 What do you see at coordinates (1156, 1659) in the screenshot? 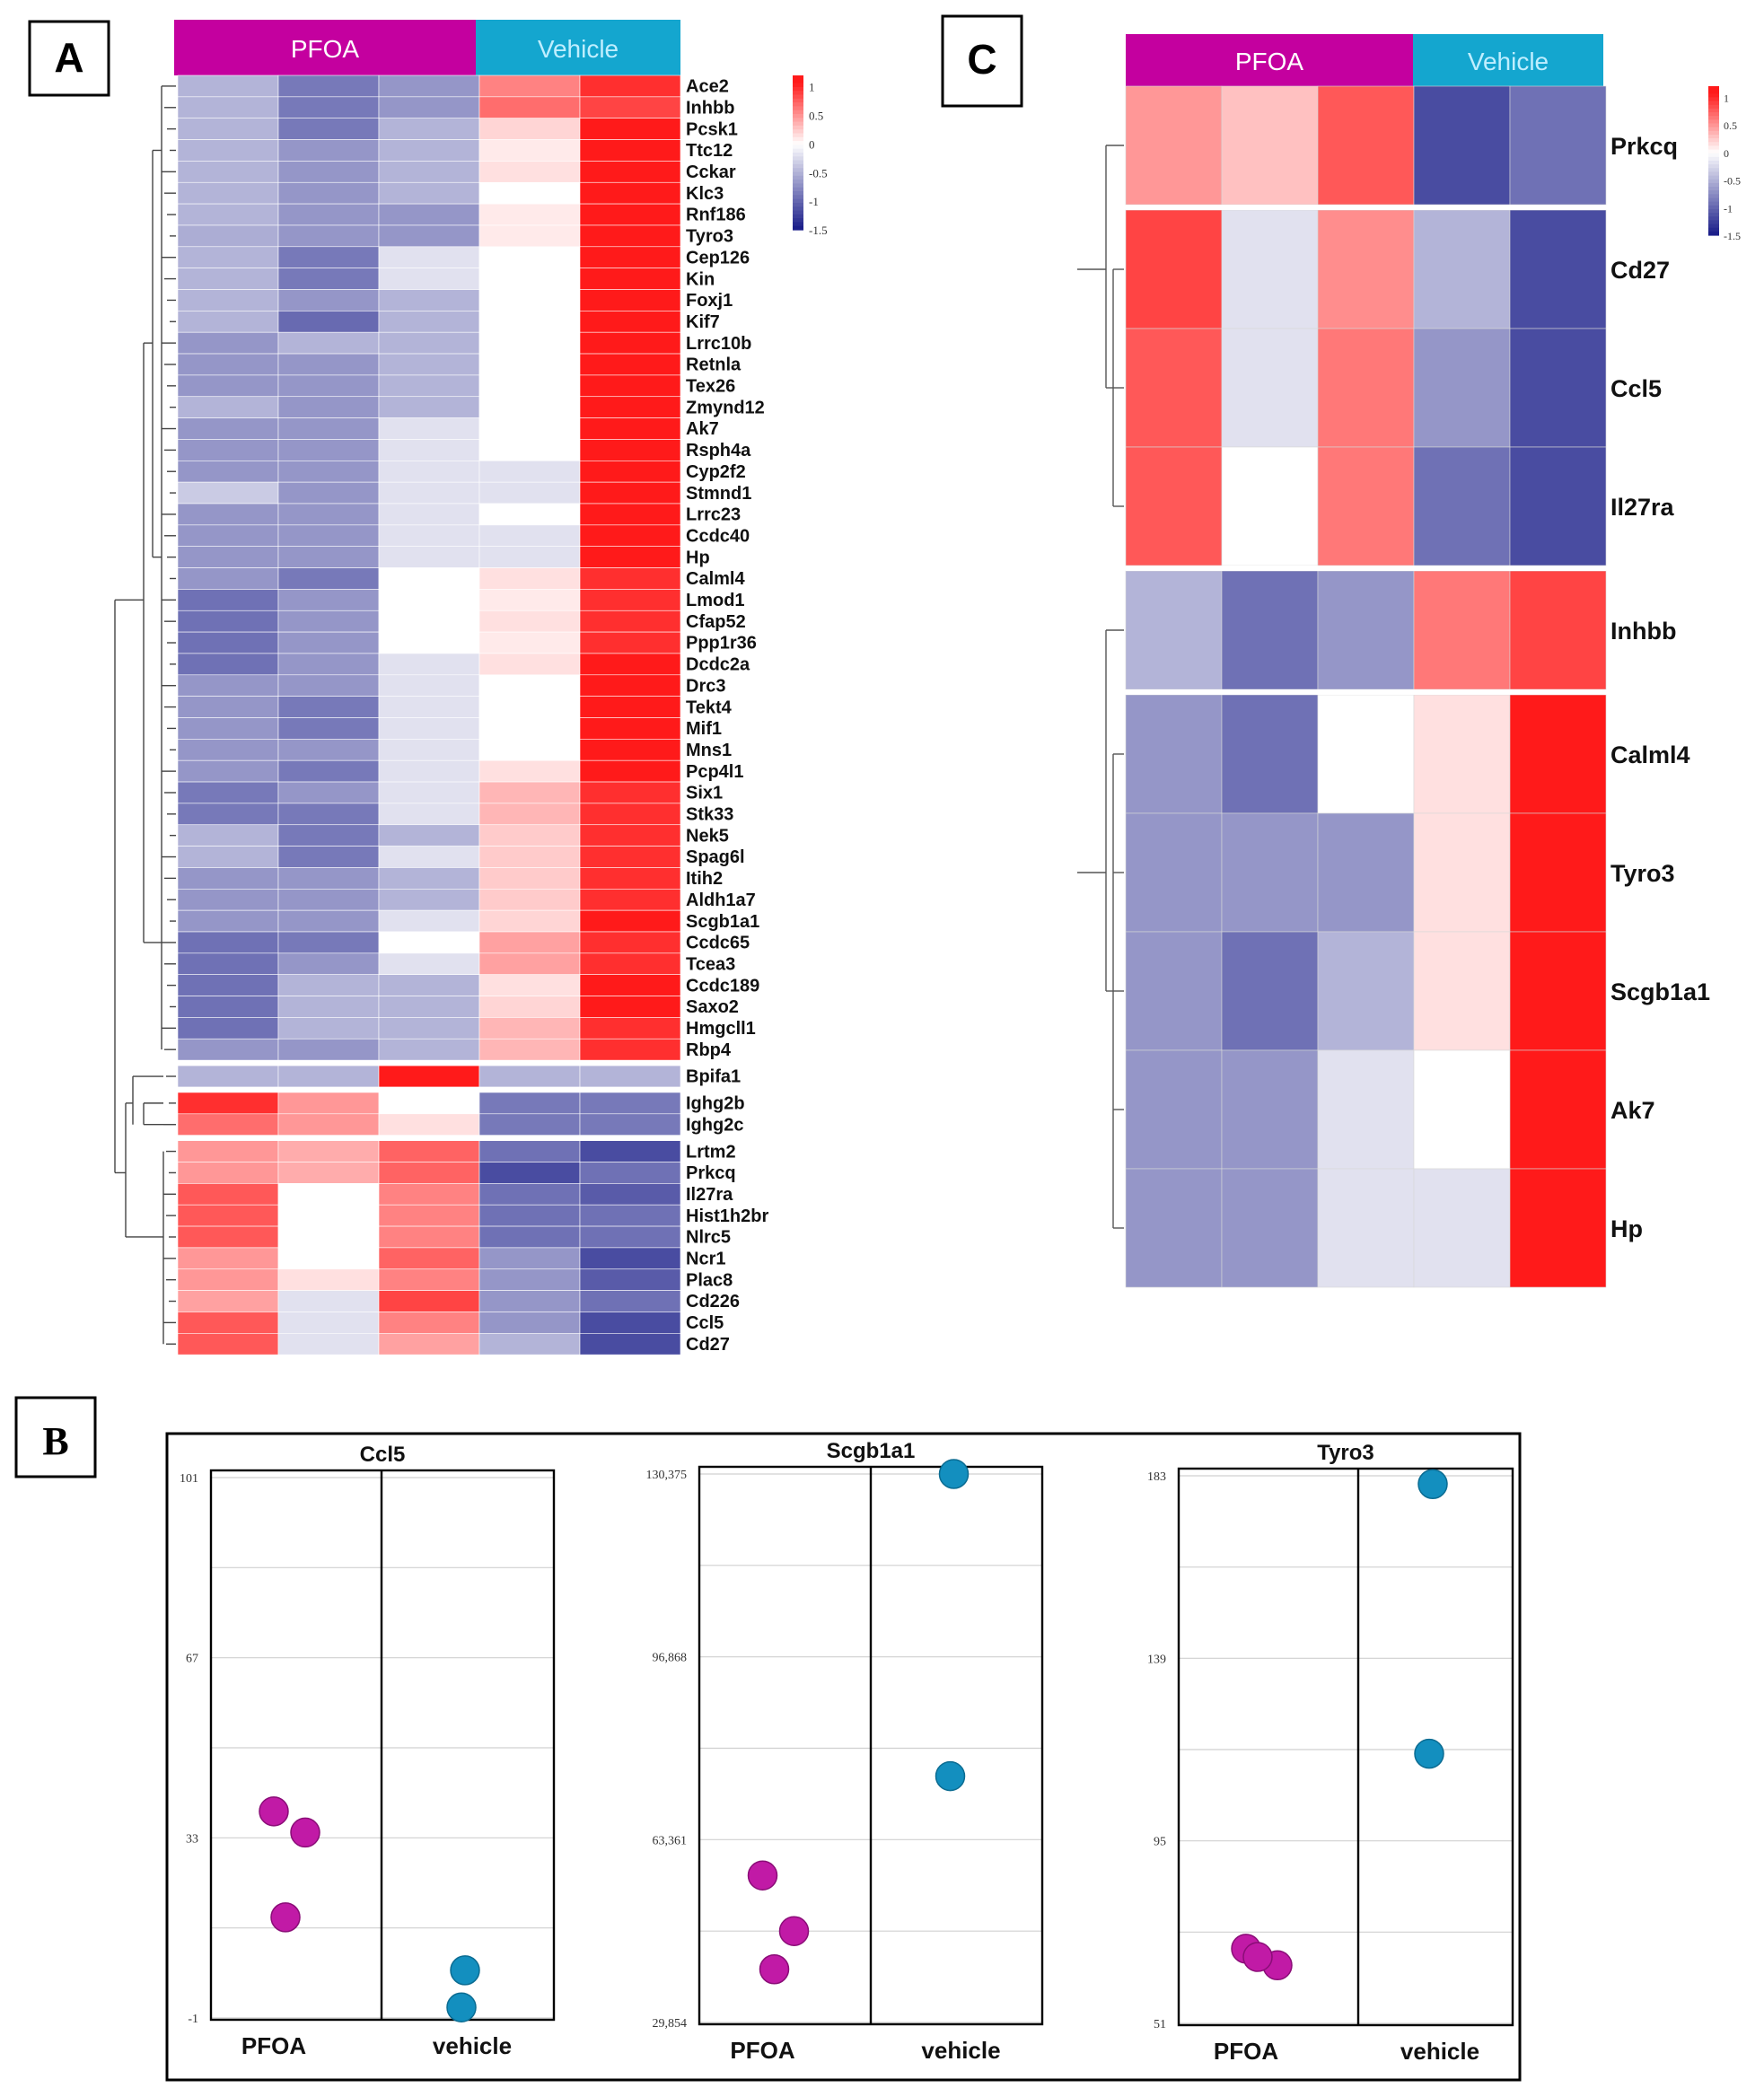
I see `y-tick-label: 139` at bounding box center [1156, 1659].